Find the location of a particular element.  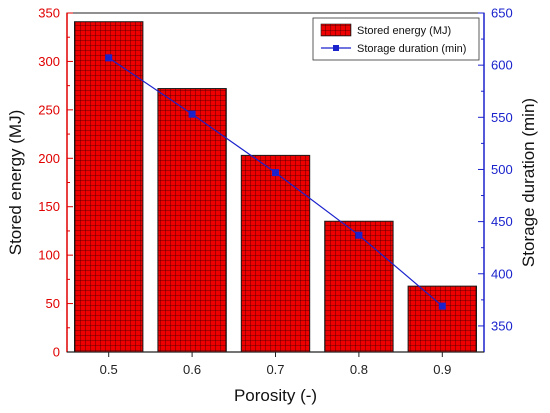

bar-0.9 is located at coordinates (442, 319).